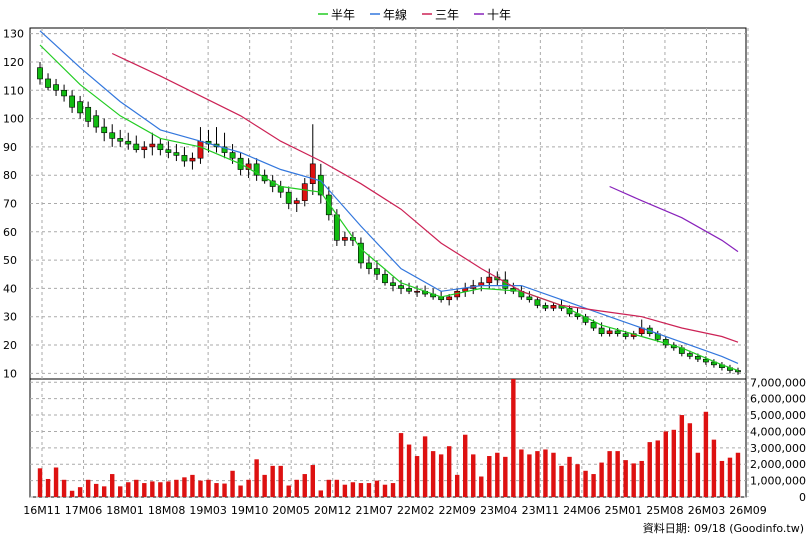 Image resolution: width=808 pixels, height=540 pixels. I want to click on volume-tick-label: 4,000,000, so click(778, 431).